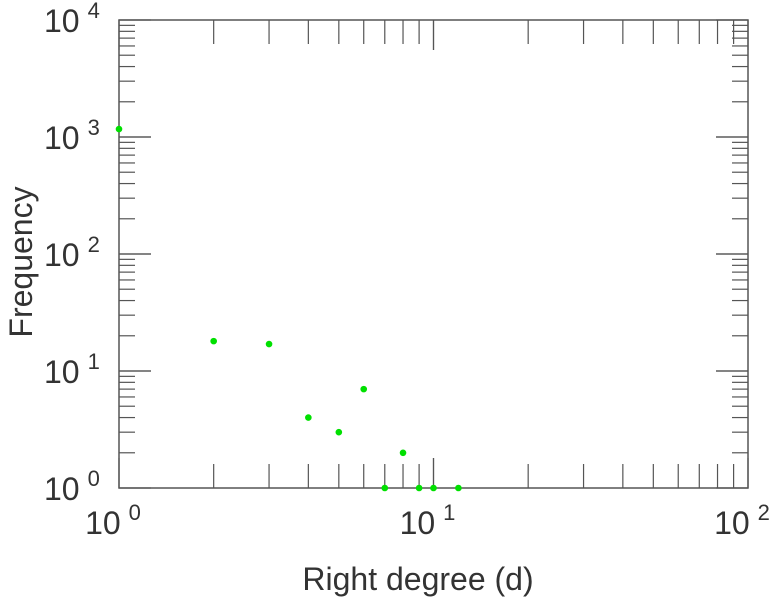  What do you see at coordinates (742, 520) in the screenshot?
I see `x-tick-label: 10 2` at bounding box center [742, 520].